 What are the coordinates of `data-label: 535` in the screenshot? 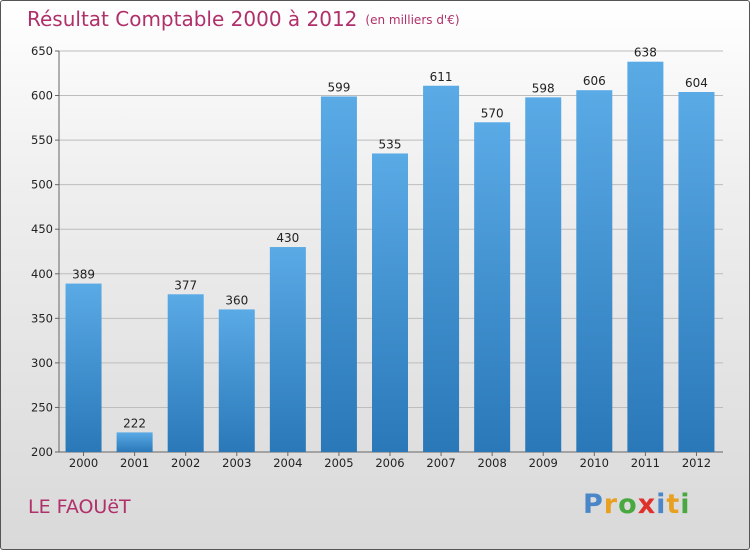 It's located at (390, 144).